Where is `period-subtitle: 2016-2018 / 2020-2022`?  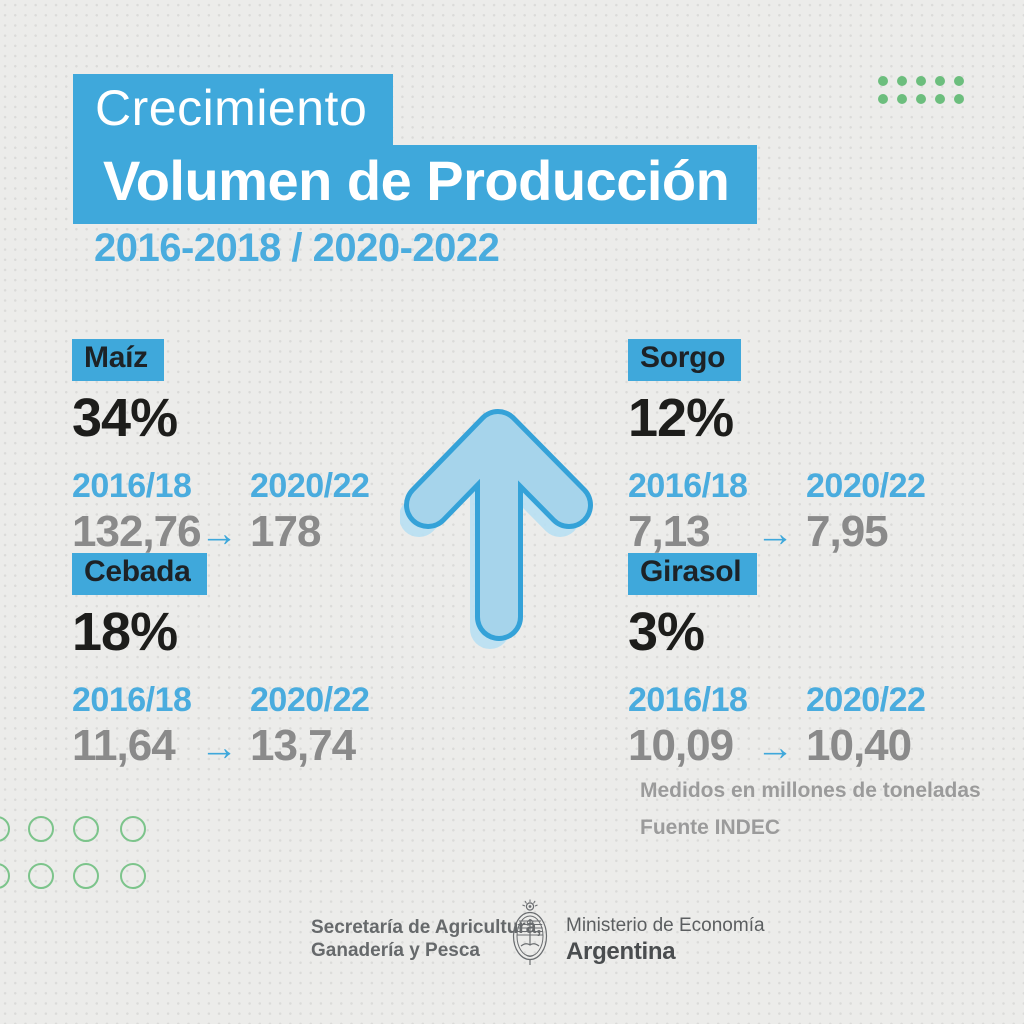 period-subtitle: 2016-2018 / 2020-2022 is located at coordinates (297, 248).